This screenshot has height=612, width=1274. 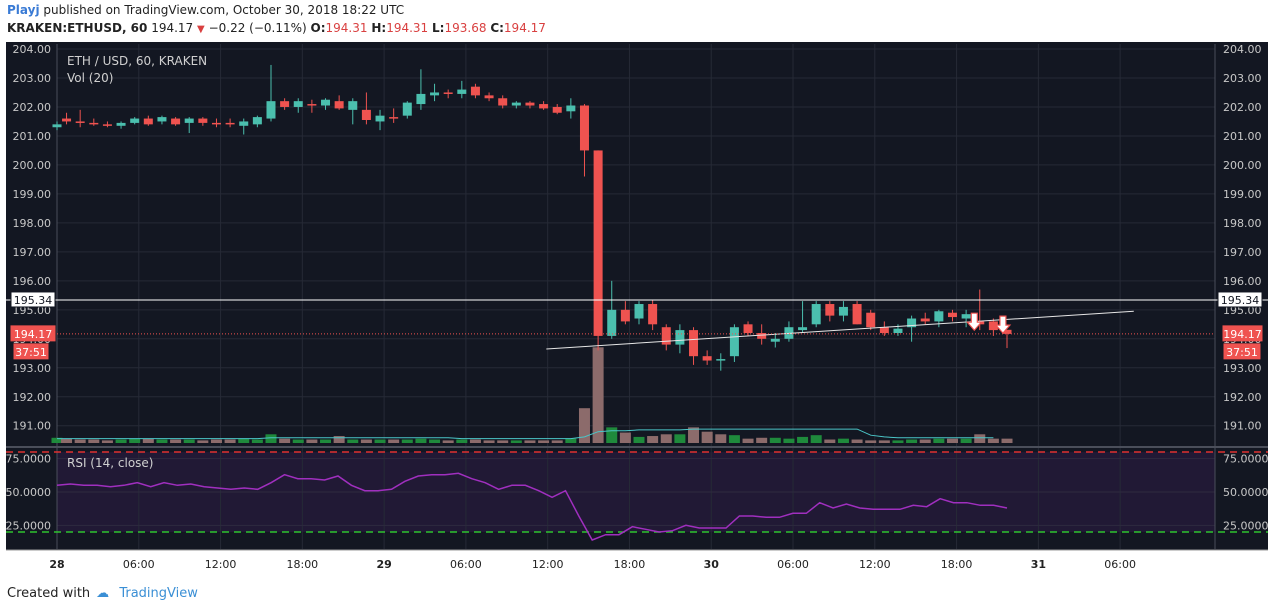 I want to click on symbol-label: KRAKEN:ETHUSD, 60, so click(x=77, y=28).